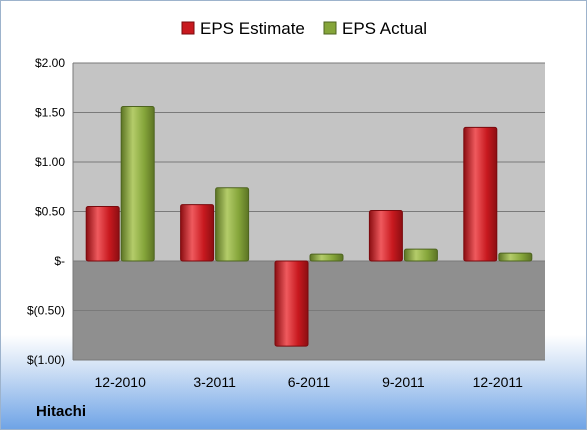  What do you see at coordinates (46, 360) in the screenshot?
I see `y-tick-label: $(1.00)` at bounding box center [46, 360].